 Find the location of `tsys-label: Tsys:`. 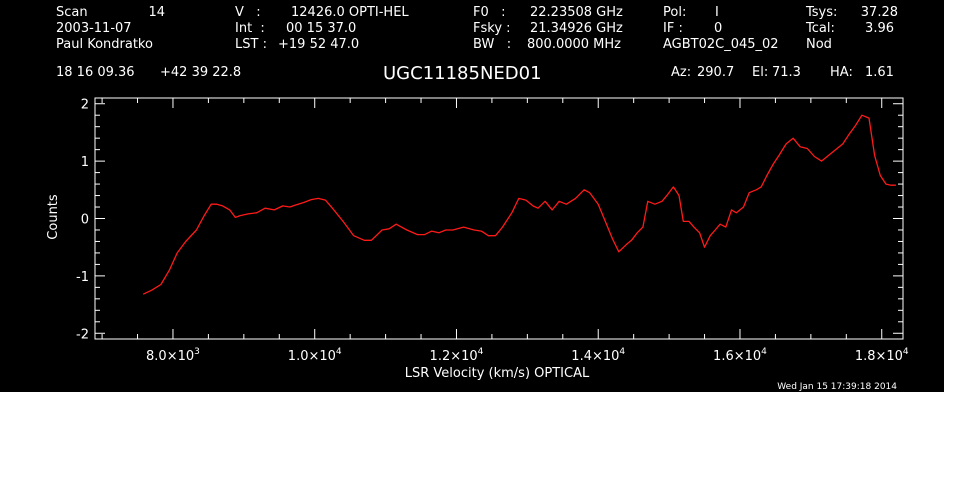

tsys-label: Tsys: is located at coordinates (822, 12).